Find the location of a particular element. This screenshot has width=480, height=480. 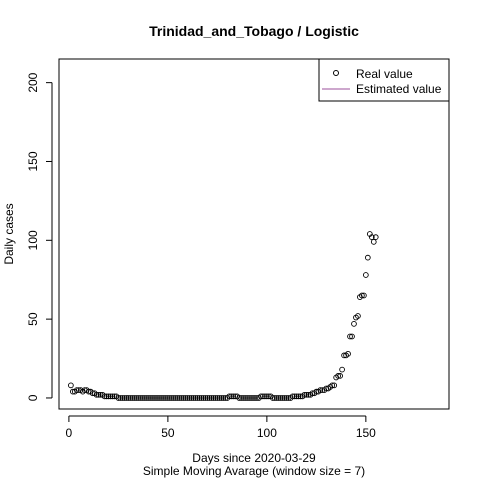

x-axis: 0 50 100 150 is located at coordinates (221, 427).